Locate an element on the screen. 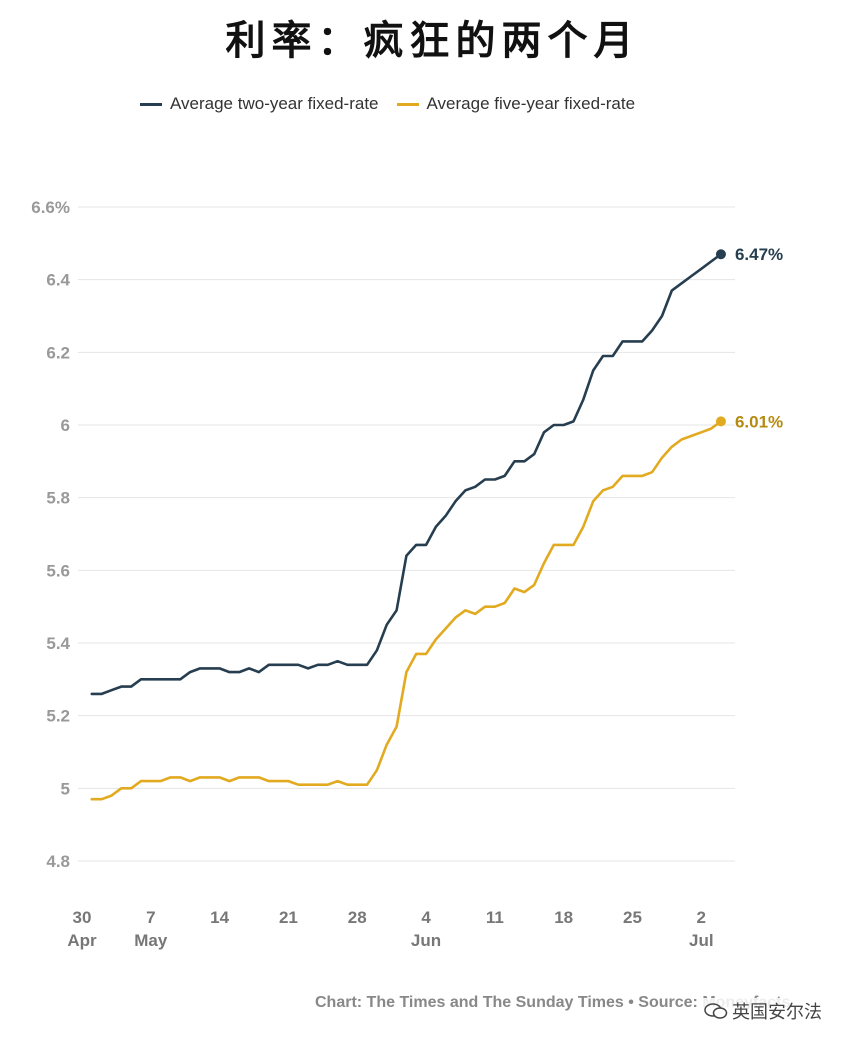  x-tick-label: 14 is located at coordinates (219, 917).